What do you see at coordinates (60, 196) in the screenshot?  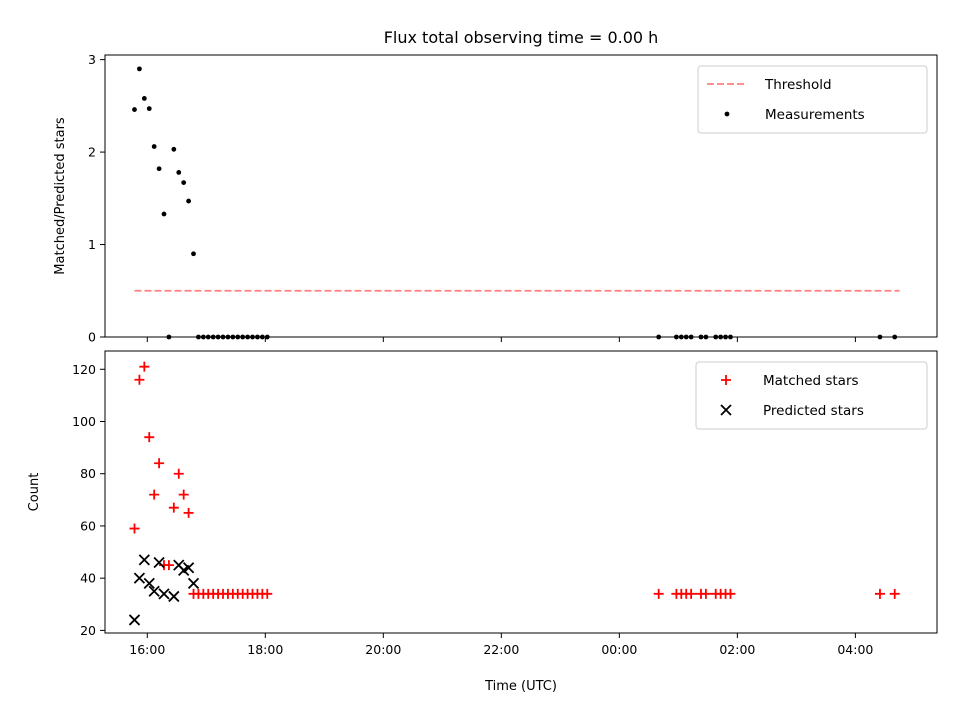 I see `top-y-axis-label: Matched/Predicted stars` at bounding box center [60, 196].